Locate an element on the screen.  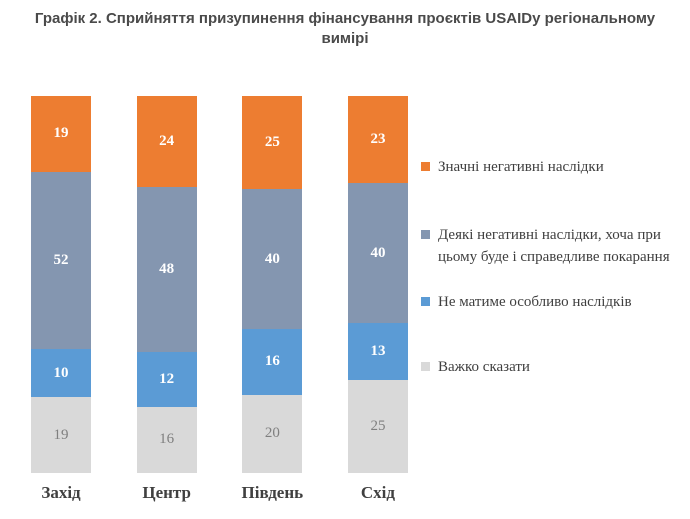
stacked-bar: 25 40 16 20 is located at coordinates (272, 284).